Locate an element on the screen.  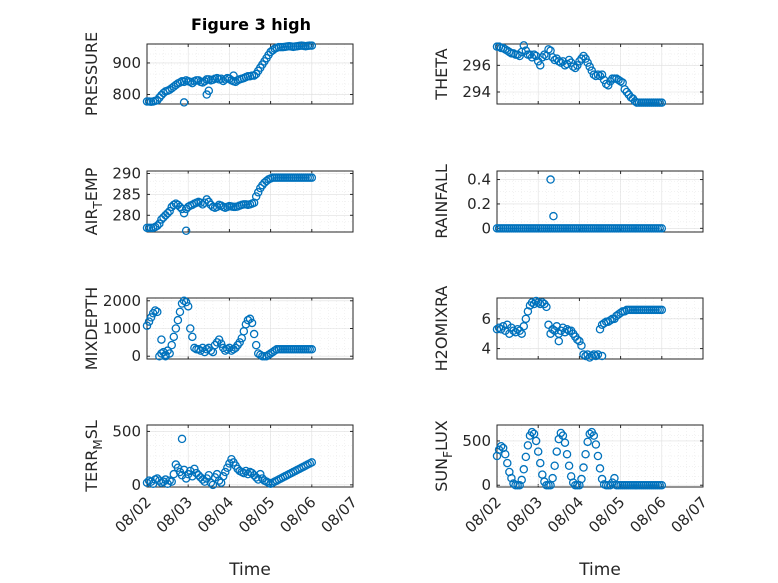
axes-border is located at coordinates (600, 74).